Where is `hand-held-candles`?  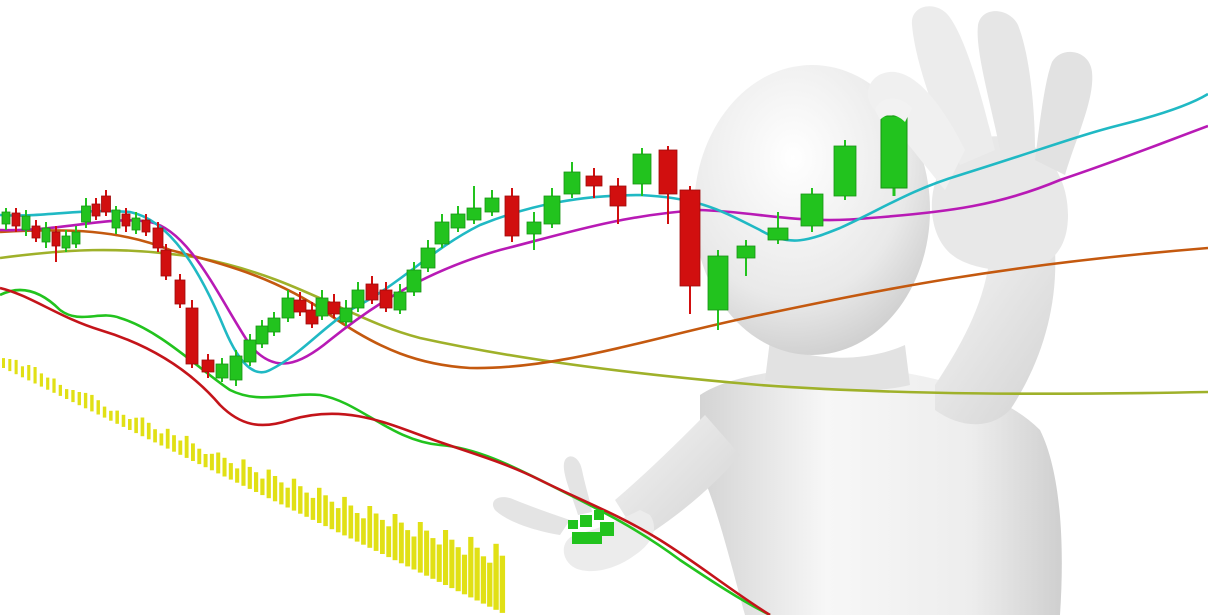 hand-held-candles is located at coordinates (591, 527).